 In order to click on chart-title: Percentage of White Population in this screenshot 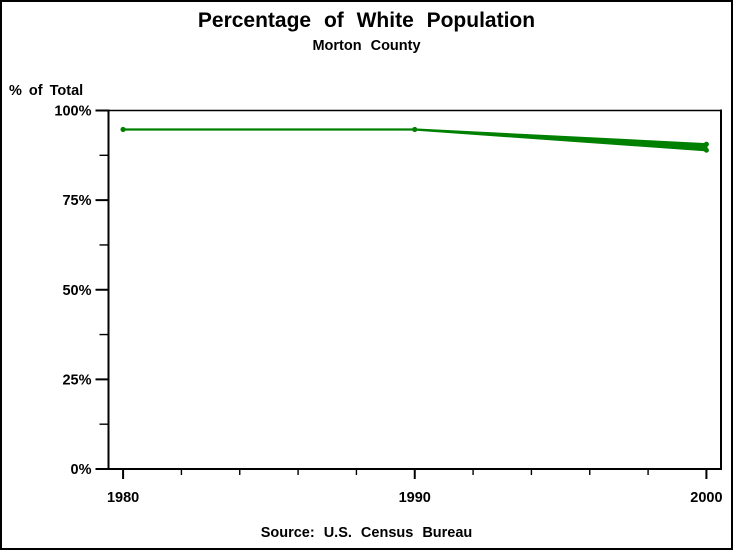, I will do `click(366, 20)`.